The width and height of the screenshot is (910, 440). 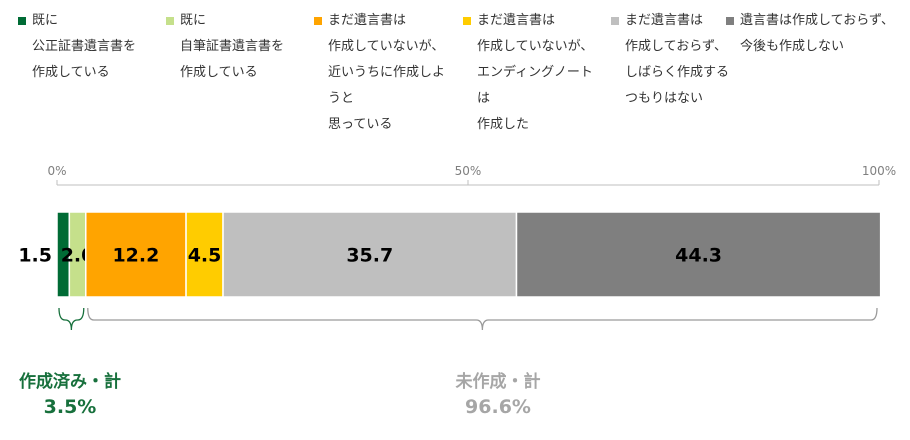 What do you see at coordinates (535, 72) in the screenshot?
I see `legend-label: まだ遺言書は 作成していないが、 エンディングノートは 作成した` at bounding box center [535, 72].